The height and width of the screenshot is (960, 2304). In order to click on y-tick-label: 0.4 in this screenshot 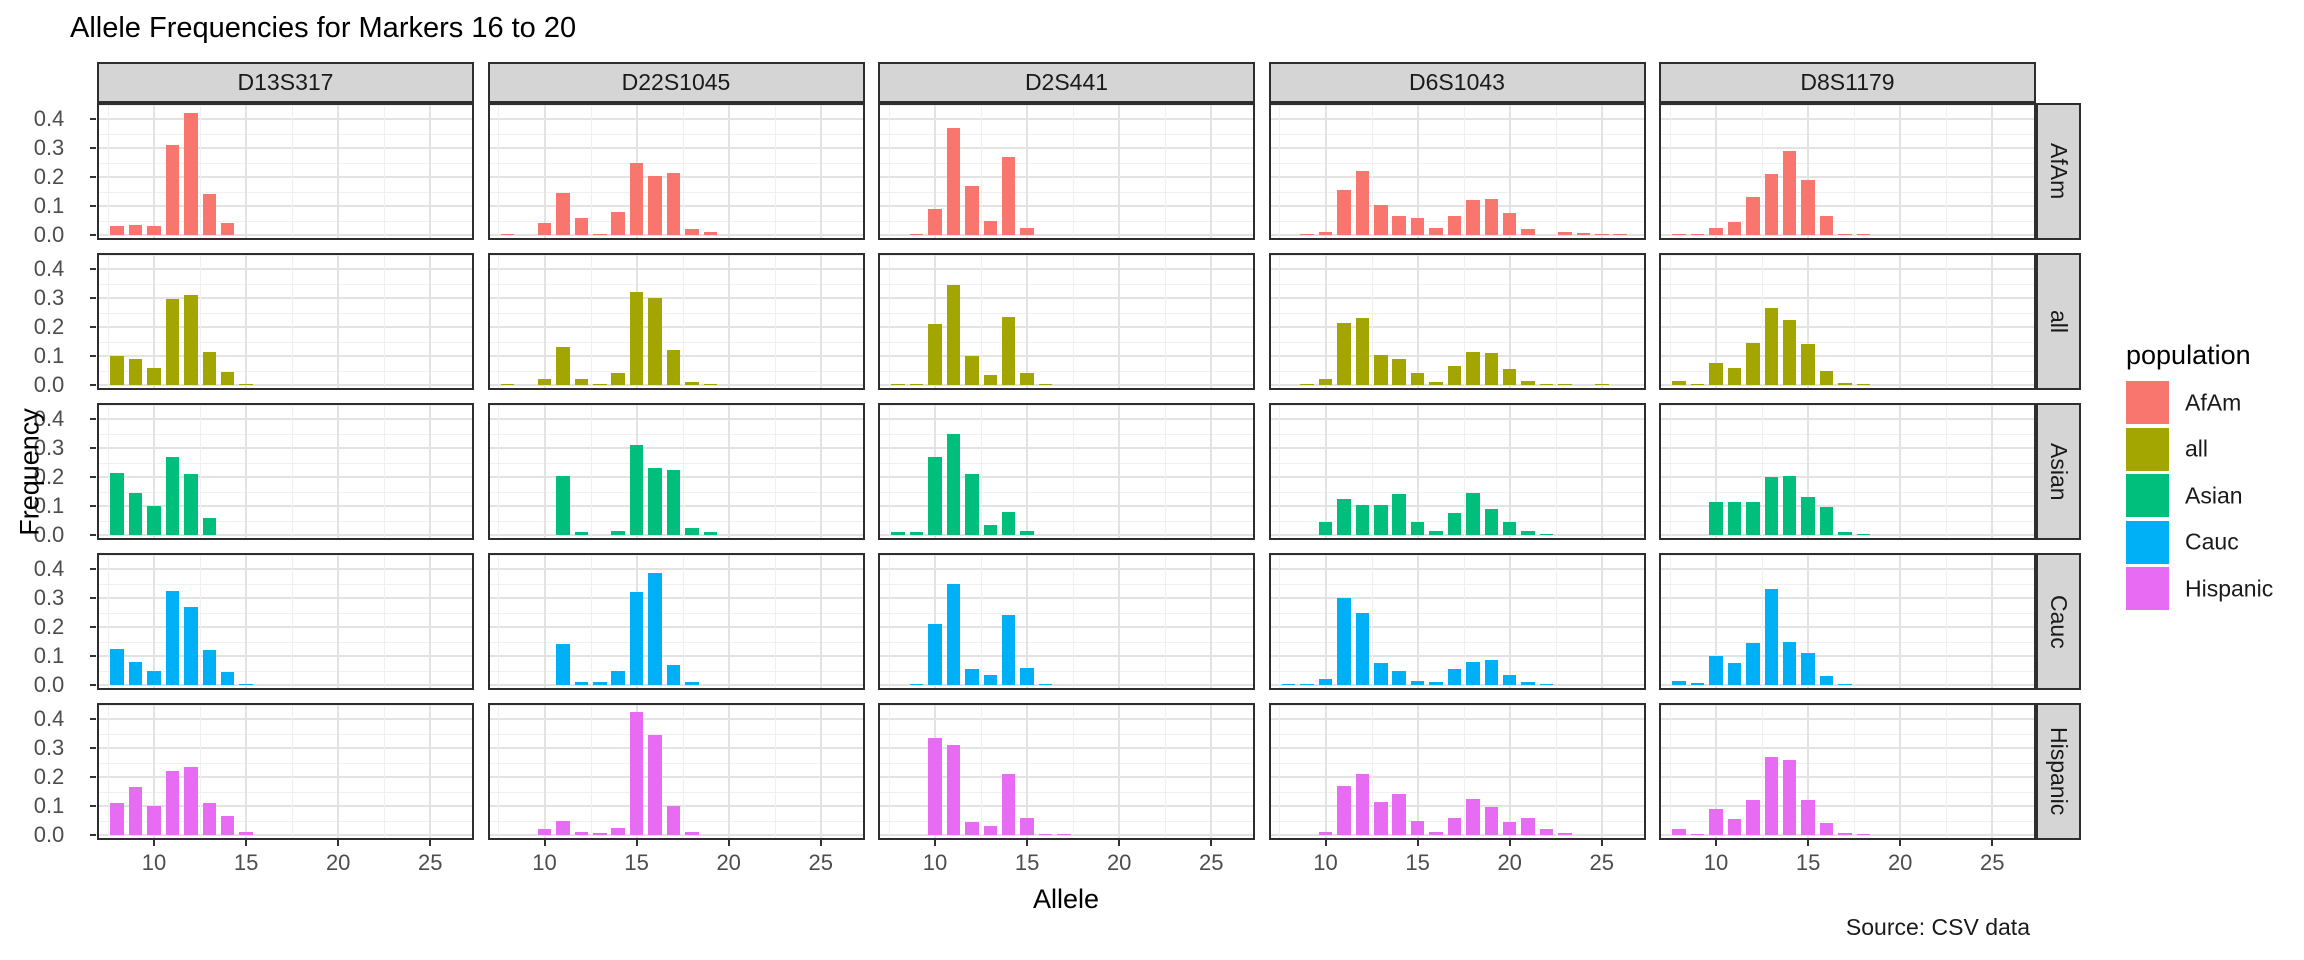, I will do `click(49, 118)`.